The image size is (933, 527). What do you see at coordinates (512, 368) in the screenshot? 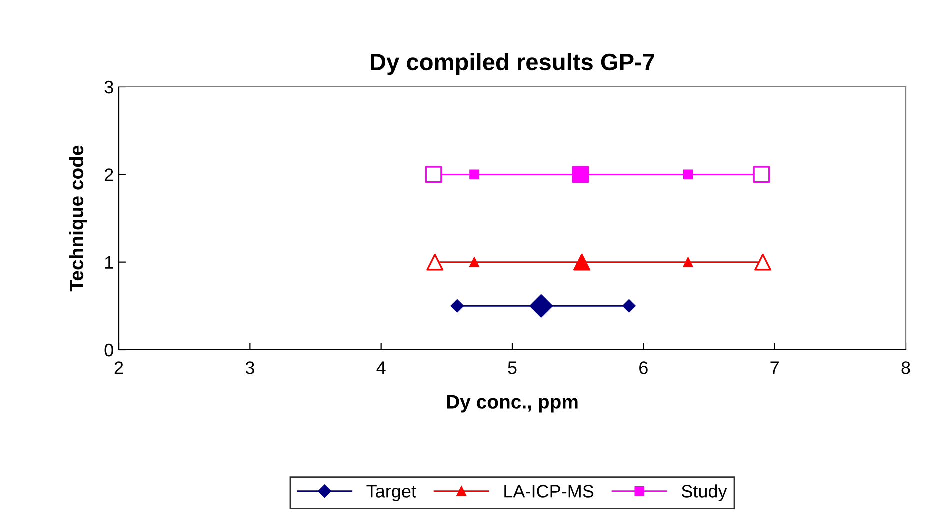
I see `x-tick-label: 5` at bounding box center [512, 368].